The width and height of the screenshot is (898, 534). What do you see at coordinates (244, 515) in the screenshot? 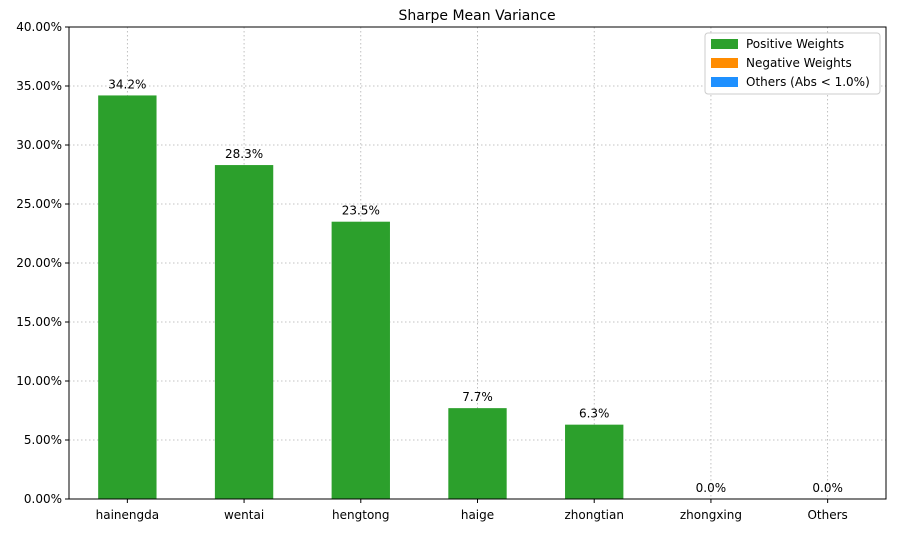
I see `x-tick-label: wentai` at bounding box center [244, 515].